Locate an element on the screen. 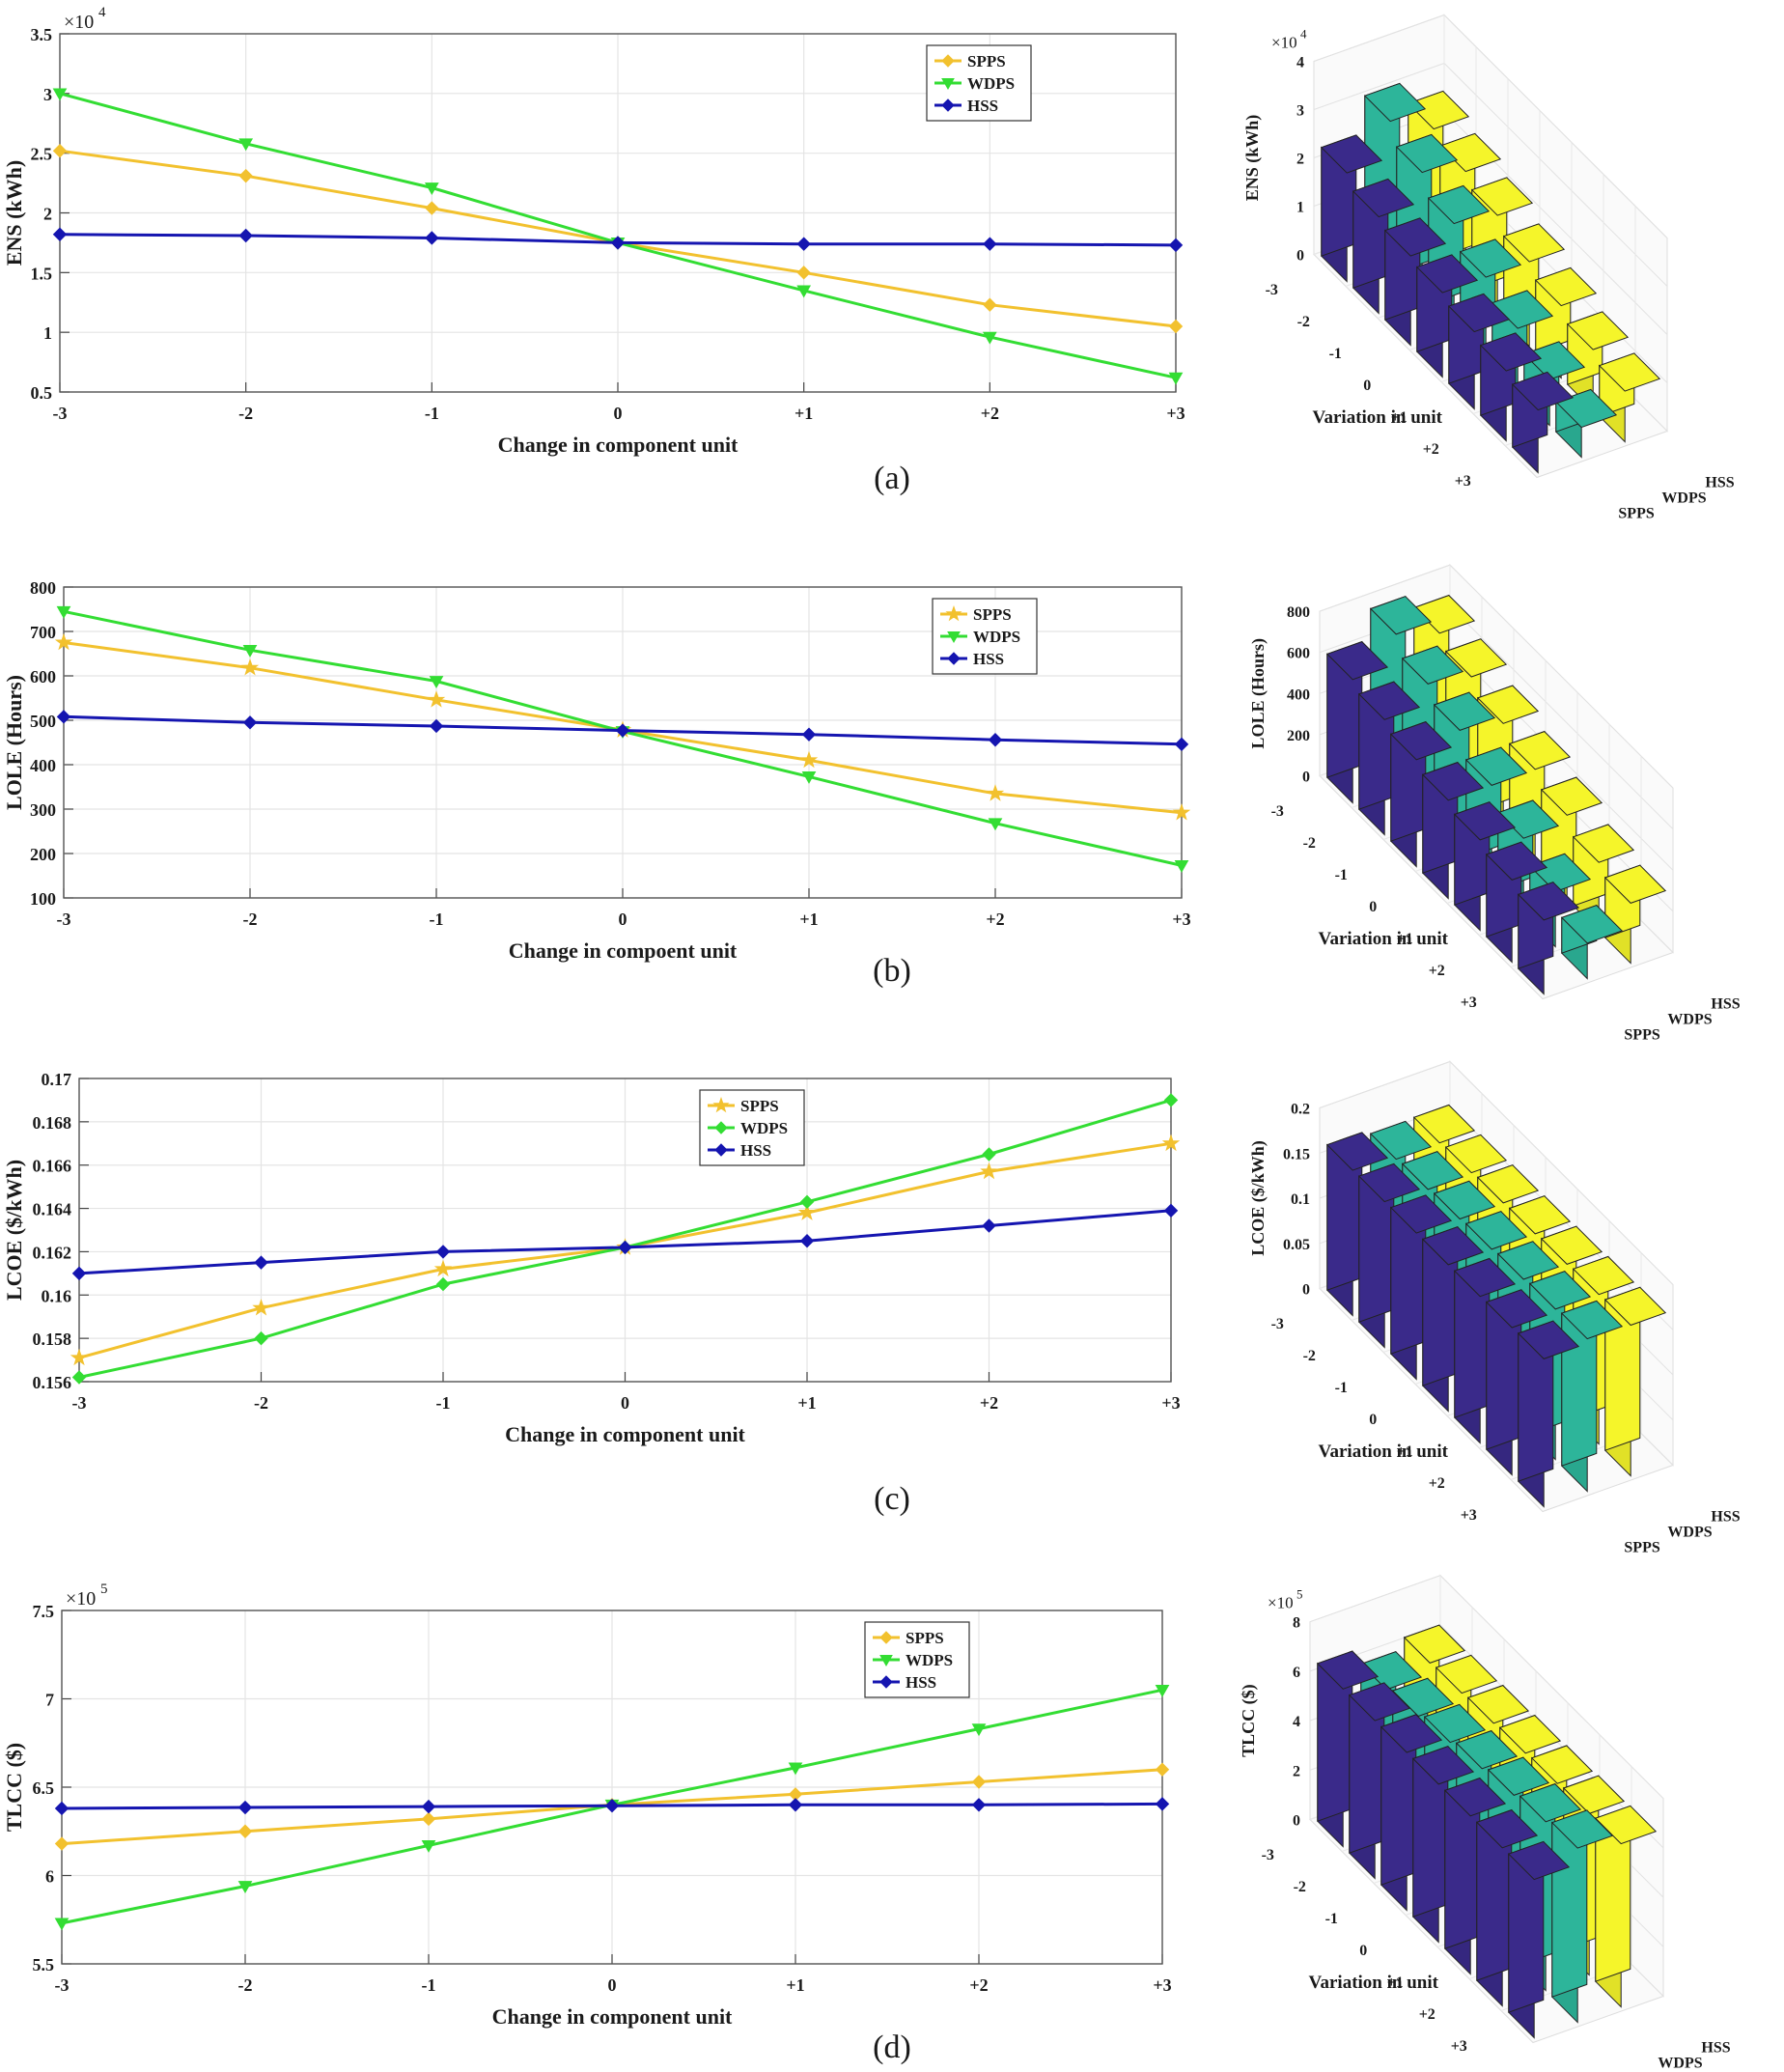 The image size is (1784, 2072). y-tick-label: 0.166 is located at coordinates (52, 1167).